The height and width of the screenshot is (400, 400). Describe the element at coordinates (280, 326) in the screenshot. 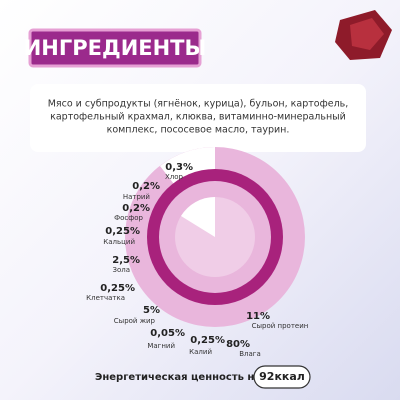

I see `nutrient-name: Сырой протеин` at that location.